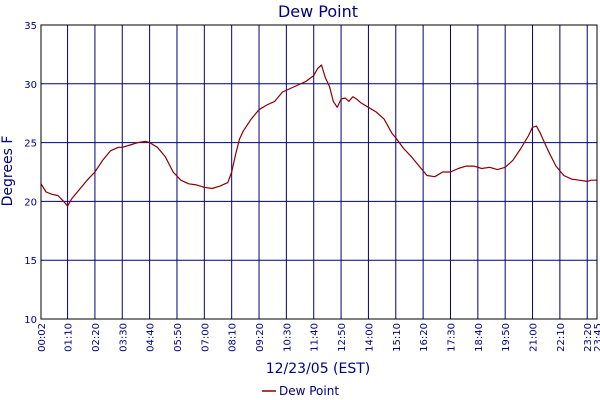  What do you see at coordinates (451, 337) in the screenshot?
I see `x-tick-label: 17:30` at bounding box center [451, 337].